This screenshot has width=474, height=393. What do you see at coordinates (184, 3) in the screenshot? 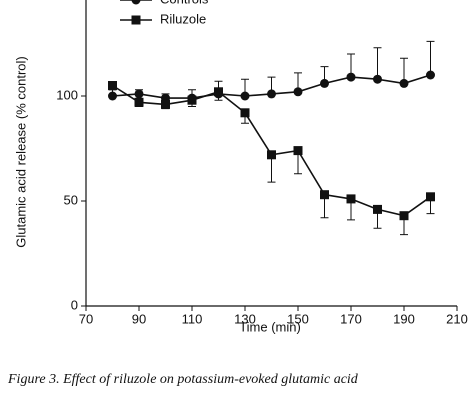
I see `legend-label: Controls` at bounding box center [184, 3].